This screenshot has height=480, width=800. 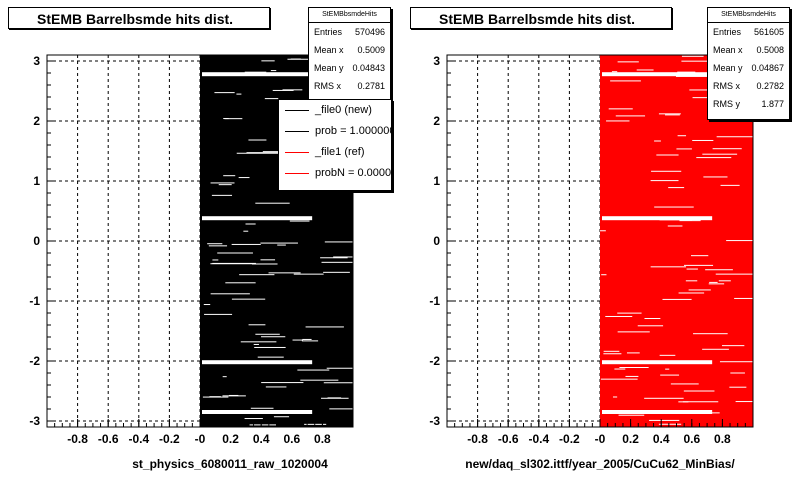 I want to click on left-x-tick-label: -0.4, so click(x=138, y=439).